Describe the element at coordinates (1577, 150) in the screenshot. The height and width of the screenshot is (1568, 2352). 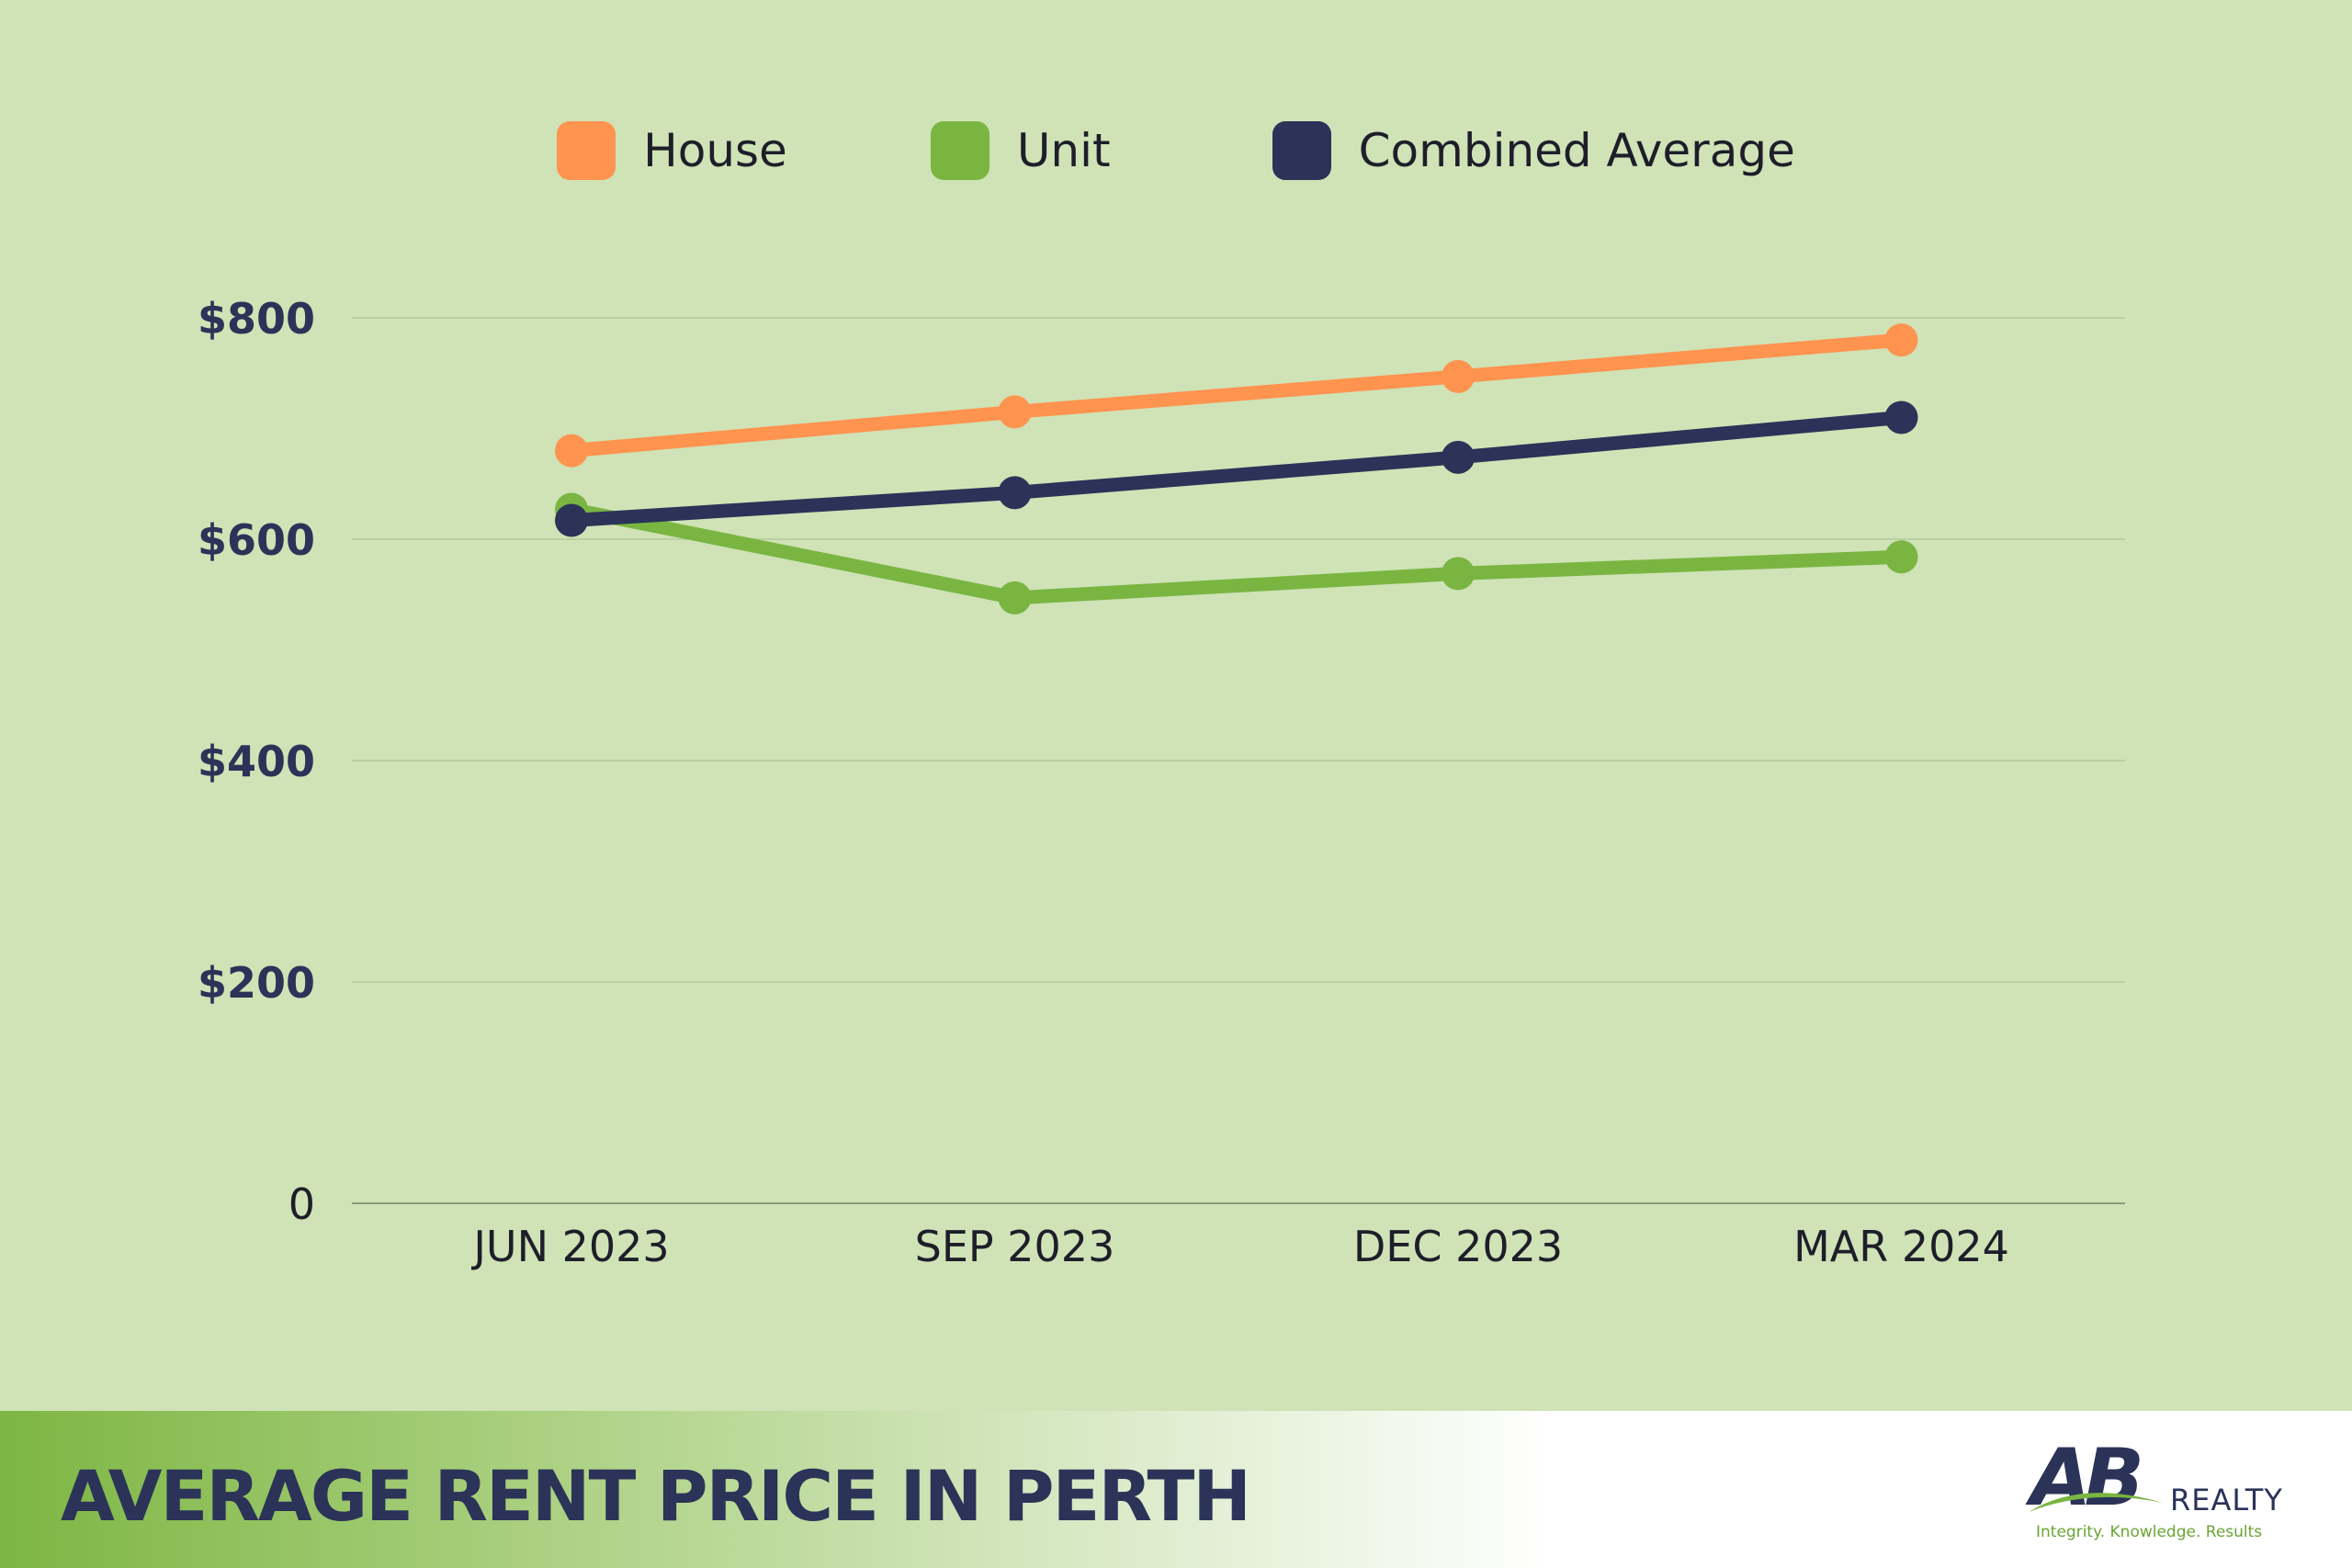
I see `legend-label-combined-average: Combined Average` at that location.